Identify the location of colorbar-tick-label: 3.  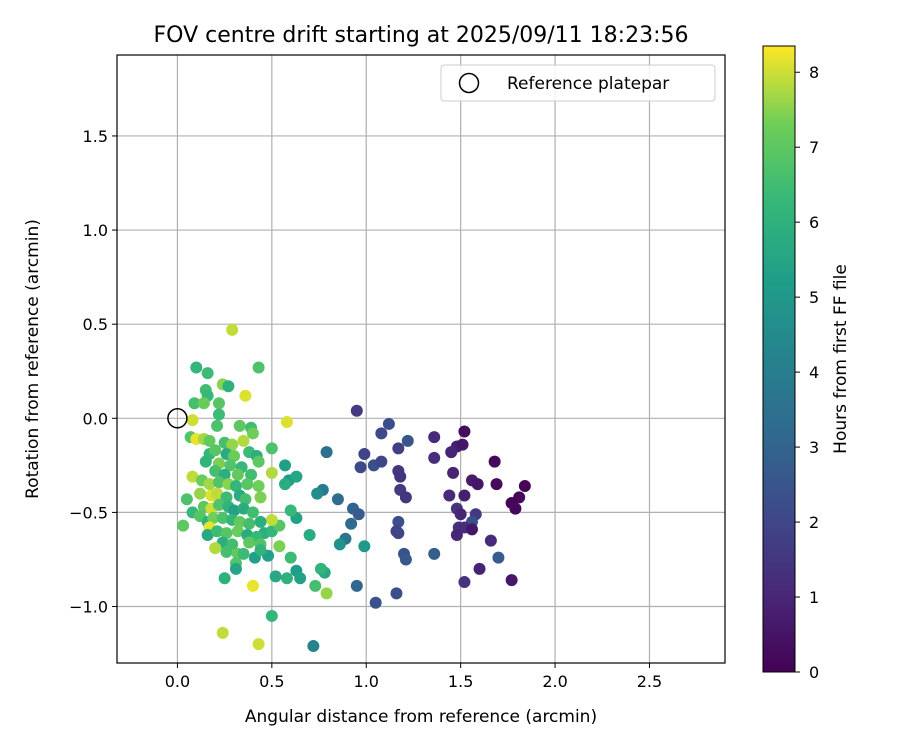
(814, 447).